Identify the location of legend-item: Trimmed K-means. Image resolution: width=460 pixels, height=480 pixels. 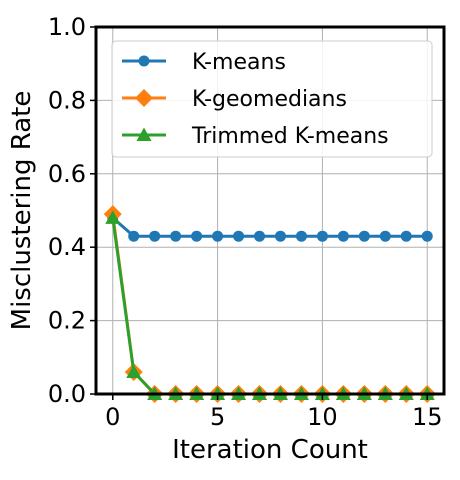
(255, 136).